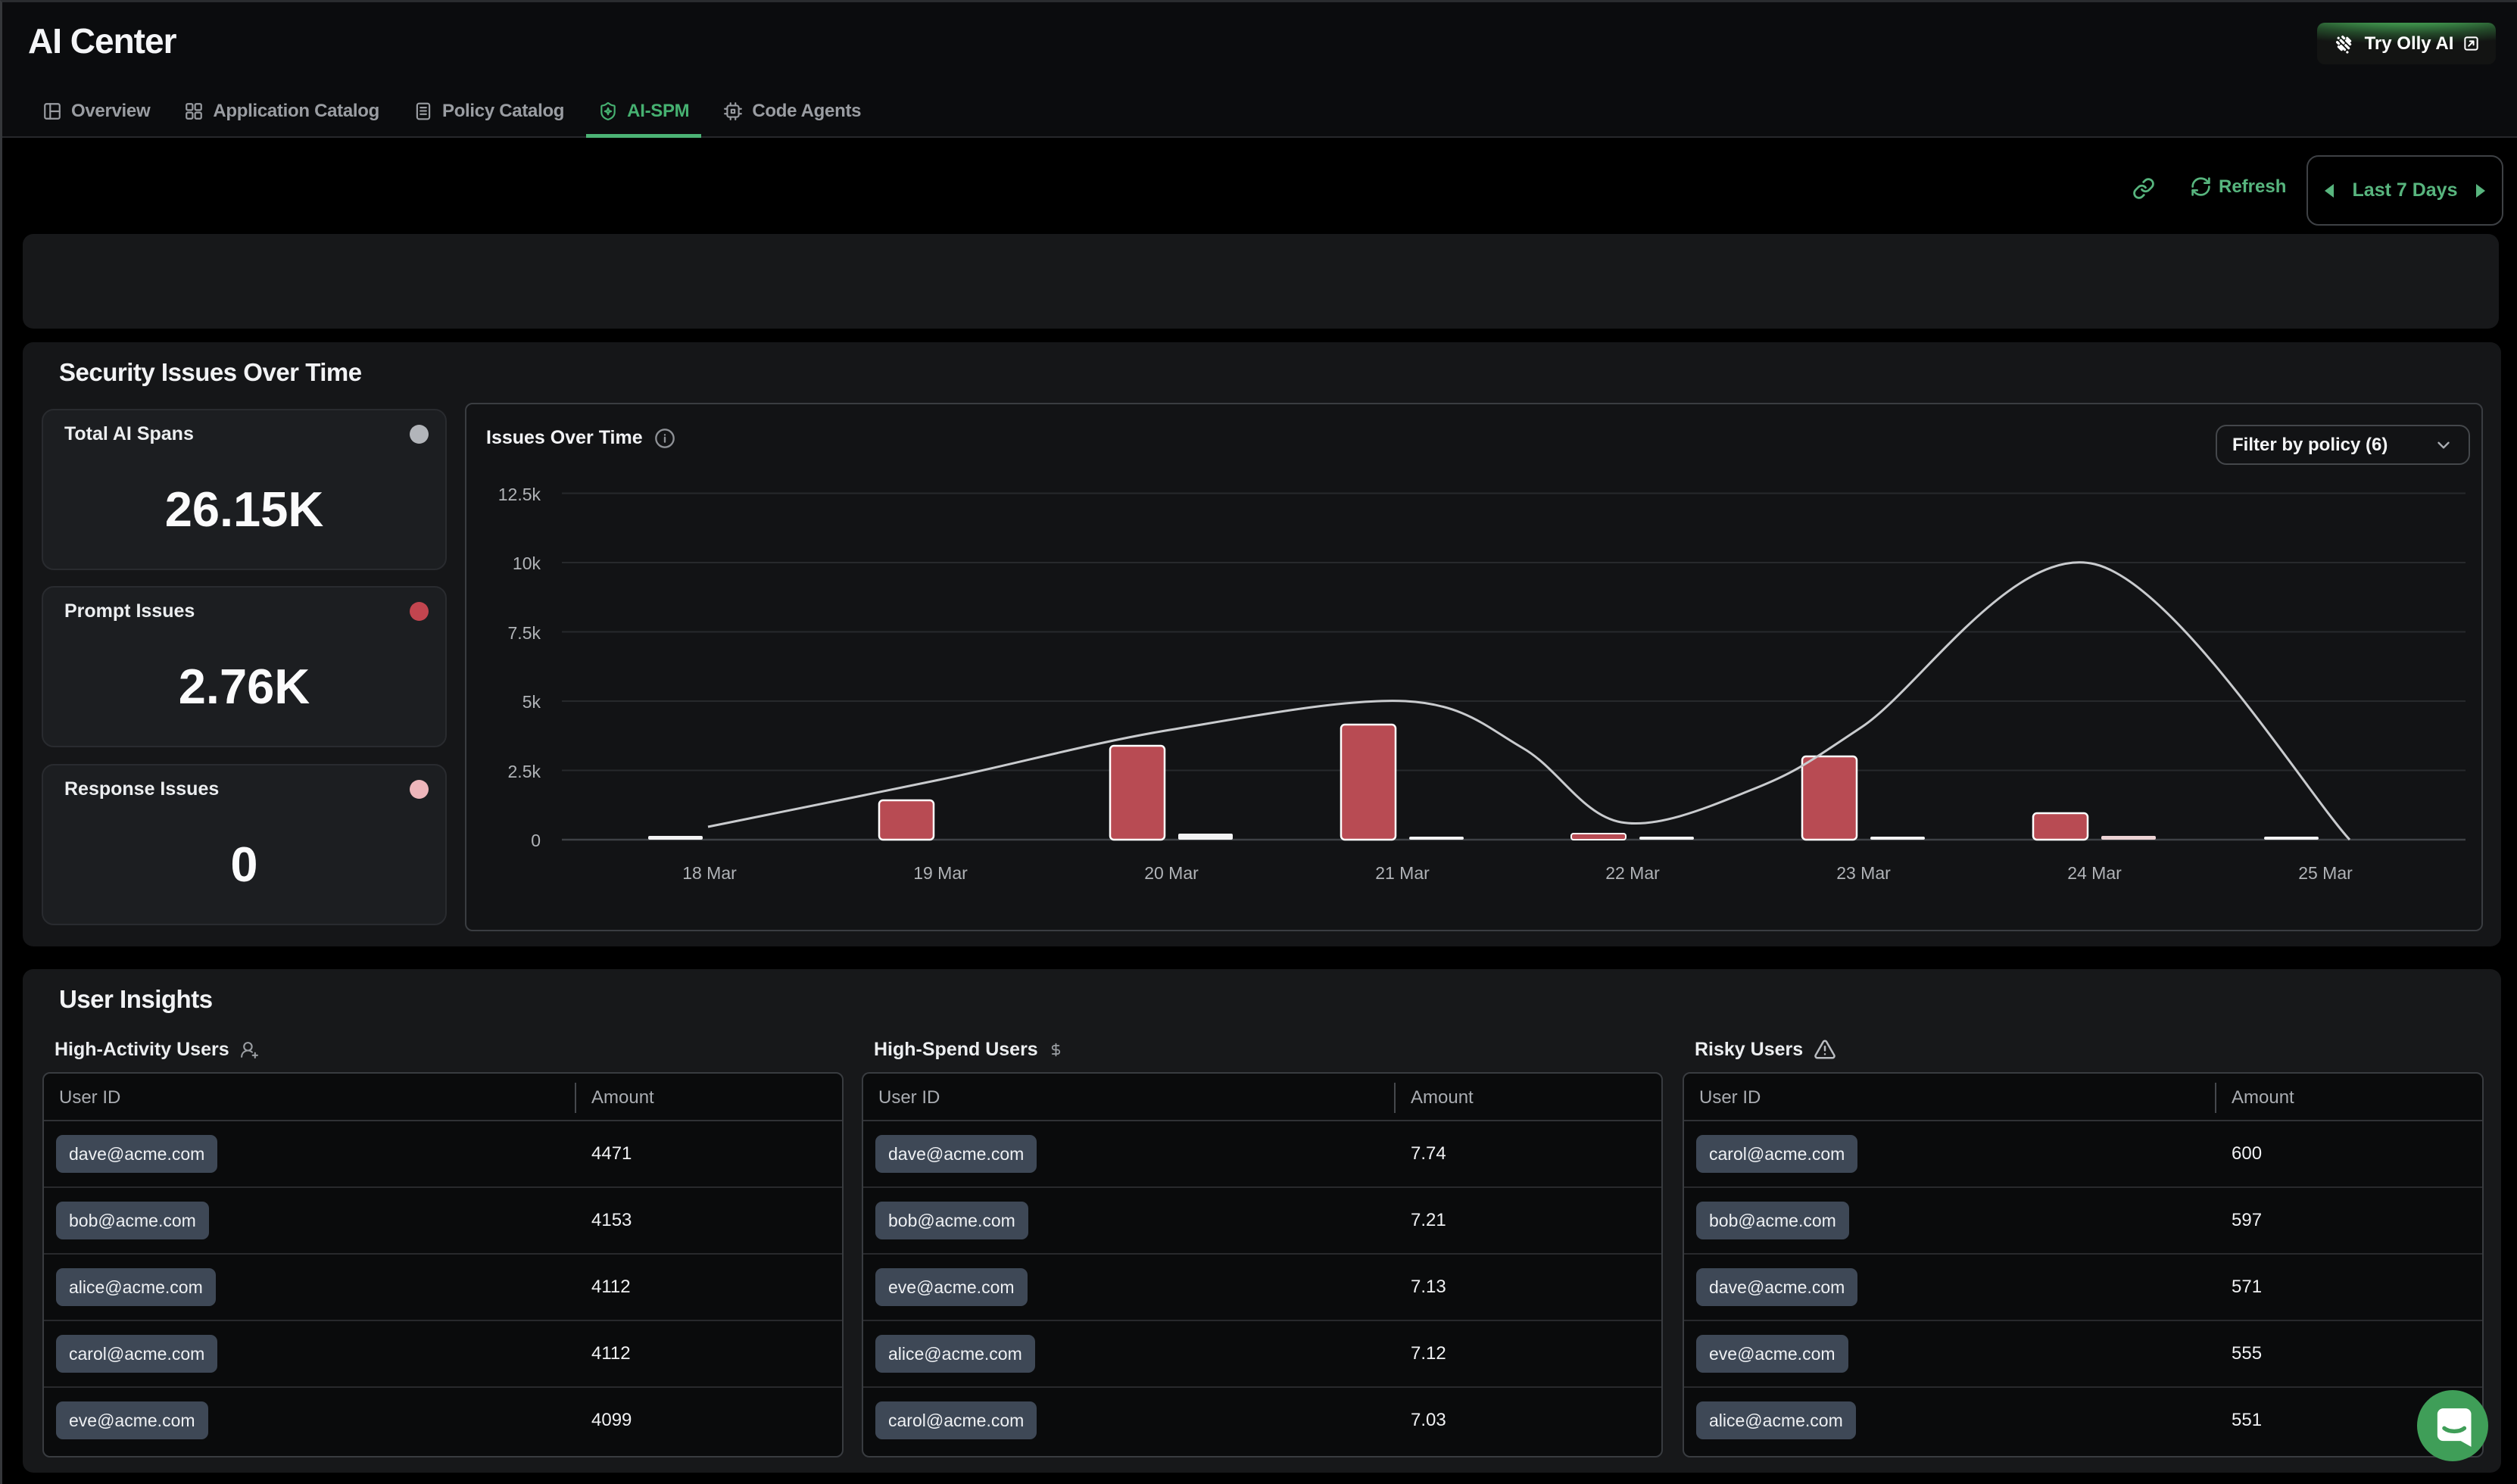  I want to click on svg-text: 2.5k, so click(524, 771).